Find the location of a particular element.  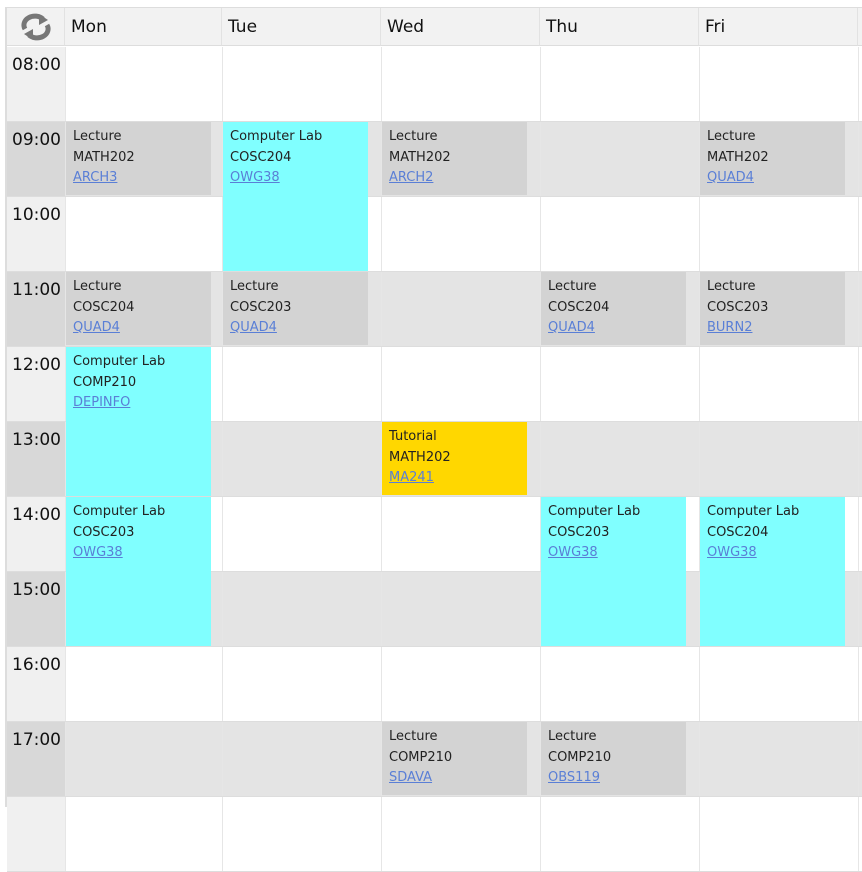

day-header-mon: Mon is located at coordinates (143, 27).